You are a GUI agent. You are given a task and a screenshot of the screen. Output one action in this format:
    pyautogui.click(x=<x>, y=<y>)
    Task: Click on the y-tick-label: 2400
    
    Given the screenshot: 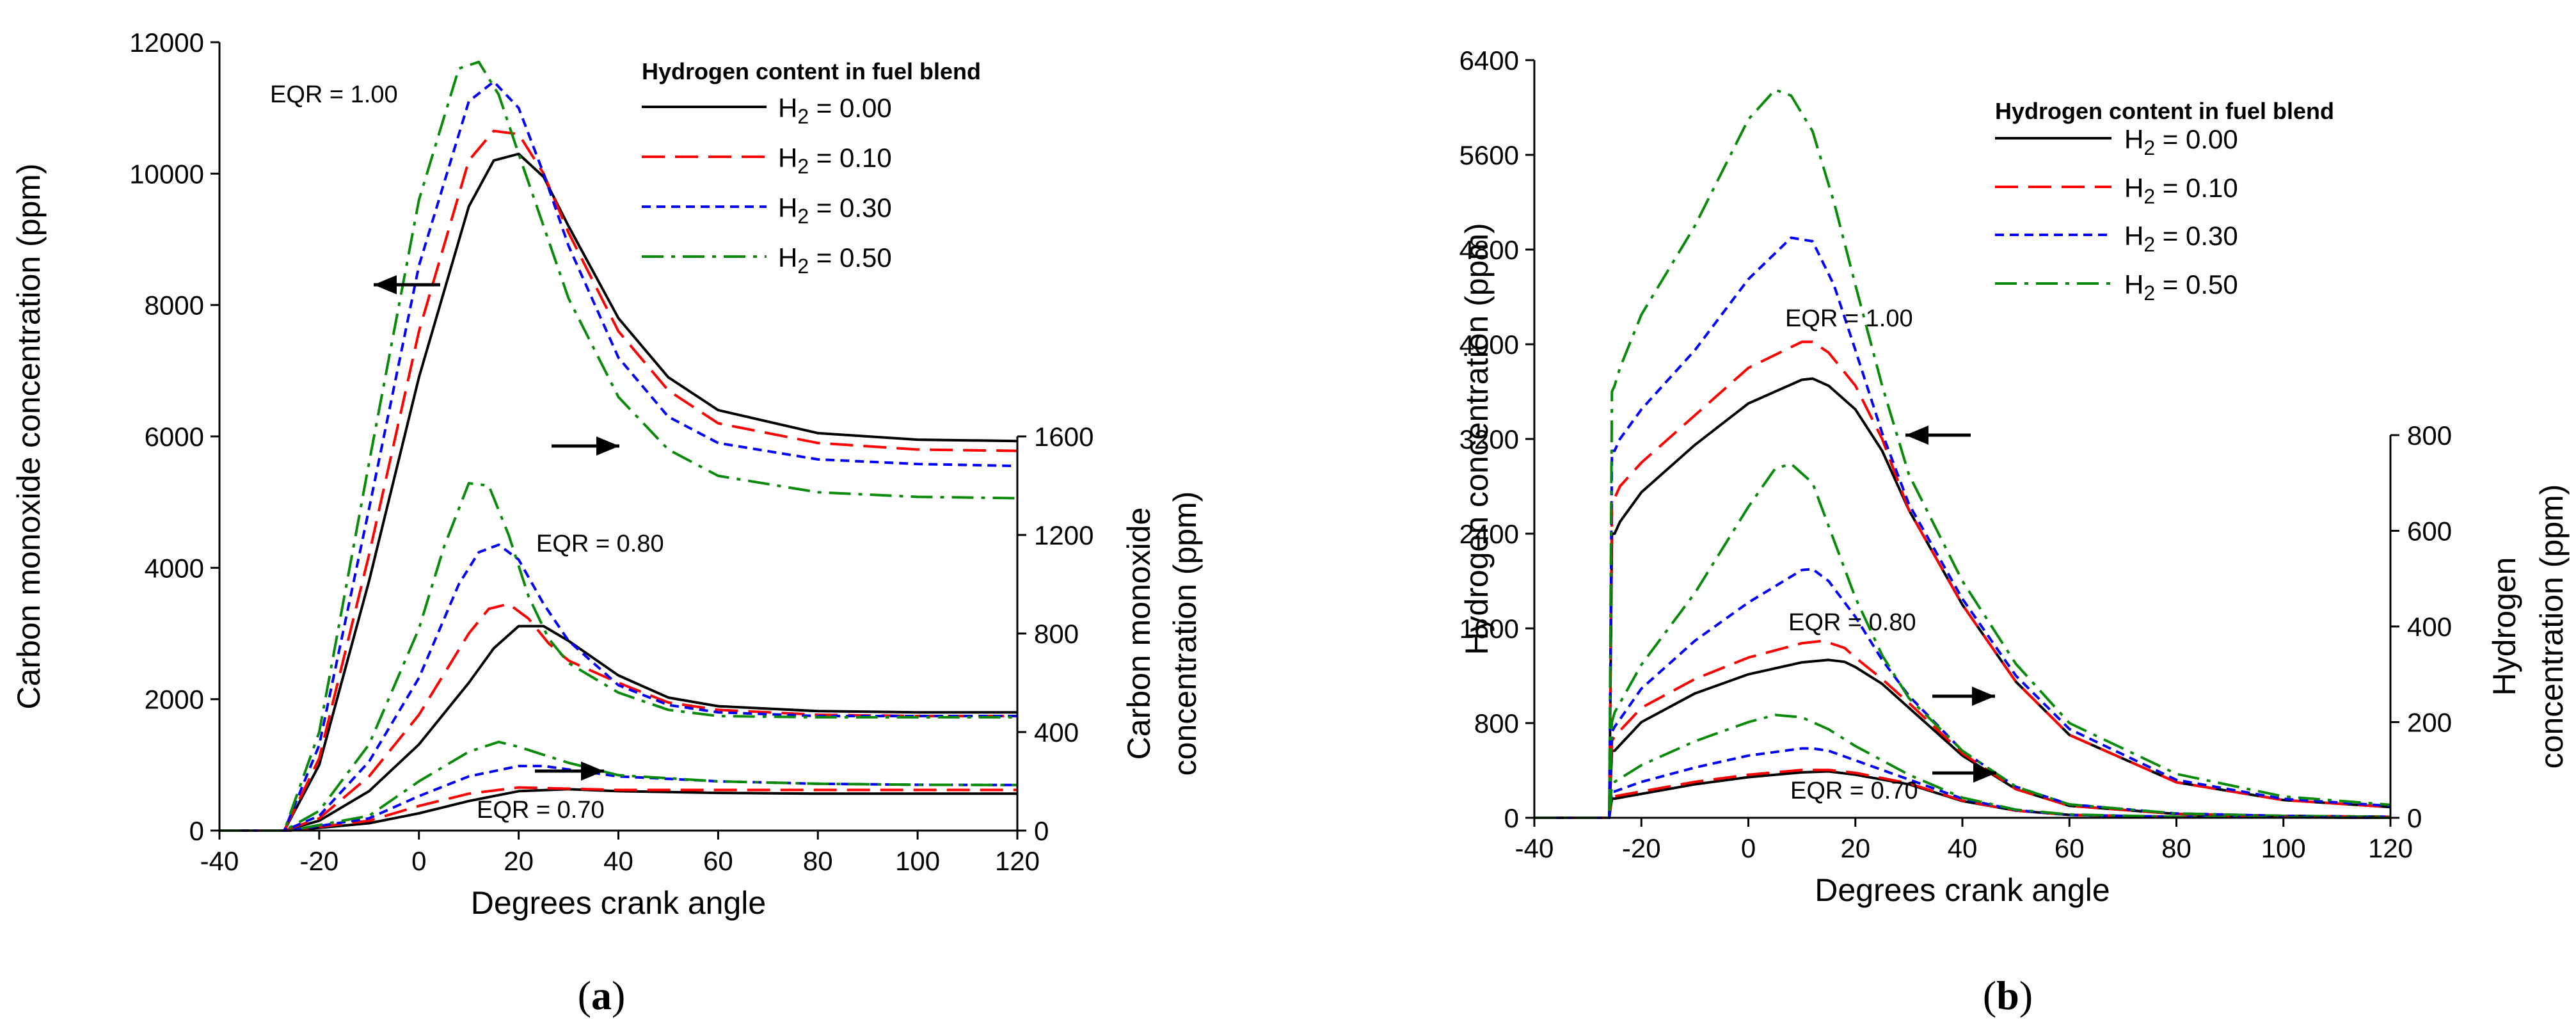 What is the action you would take?
    pyautogui.click(x=1489, y=534)
    